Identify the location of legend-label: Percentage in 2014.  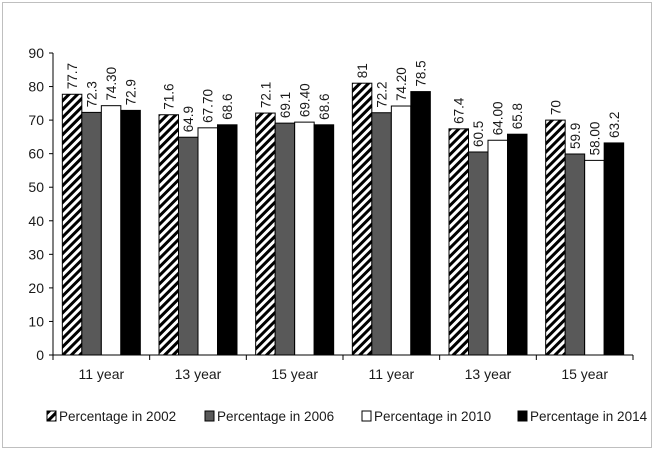
(589, 416).